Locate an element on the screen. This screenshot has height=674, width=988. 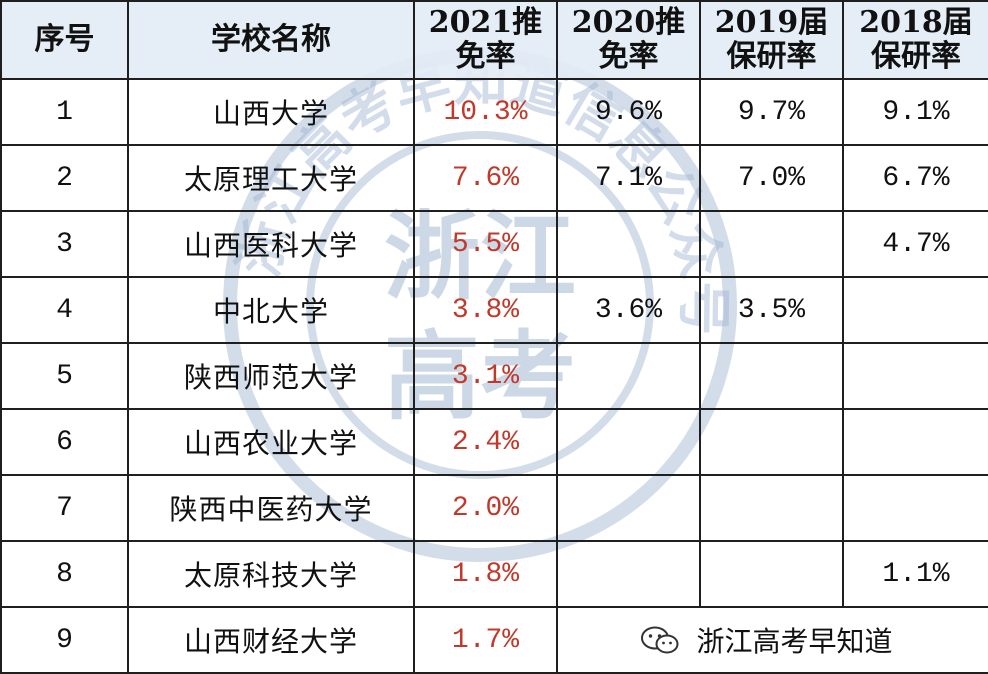
school-name: 山西财经大学 is located at coordinates (271, 640).